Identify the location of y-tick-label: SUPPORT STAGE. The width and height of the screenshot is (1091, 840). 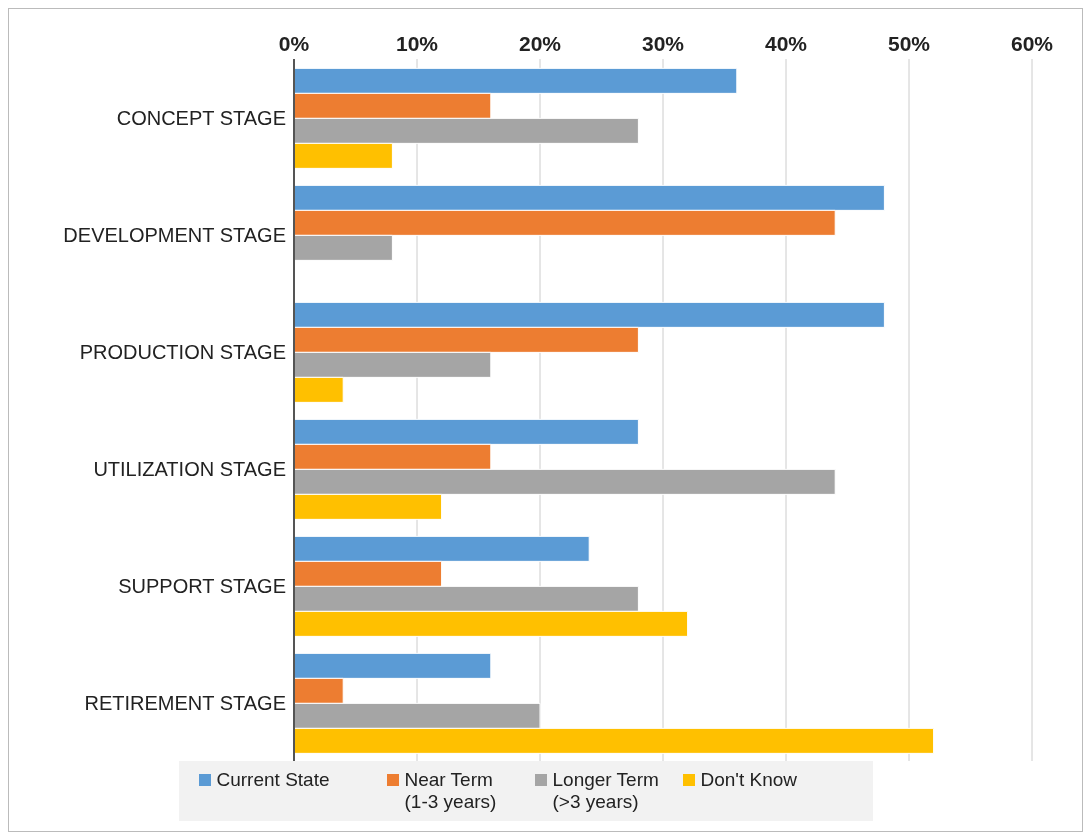
(202, 585).